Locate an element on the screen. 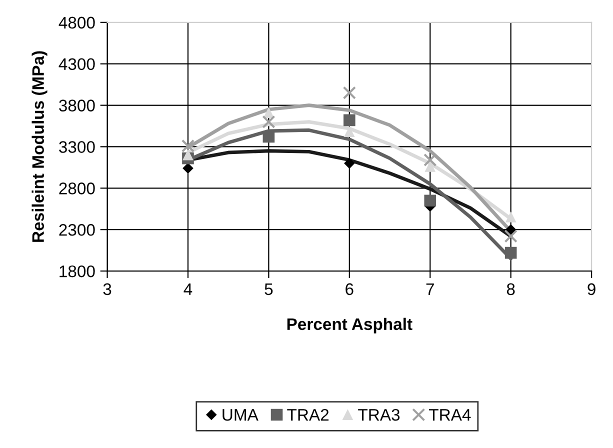  y-tick-label: 2800 is located at coordinates (77, 188).